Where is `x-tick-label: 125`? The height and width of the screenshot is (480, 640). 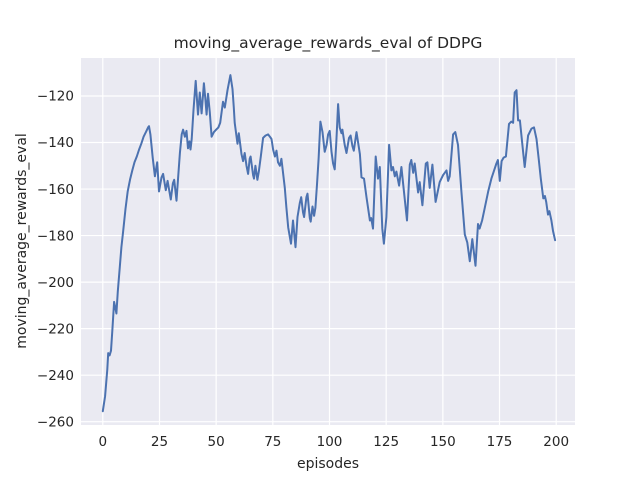 x-tick-label: 125 is located at coordinates (386, 442).